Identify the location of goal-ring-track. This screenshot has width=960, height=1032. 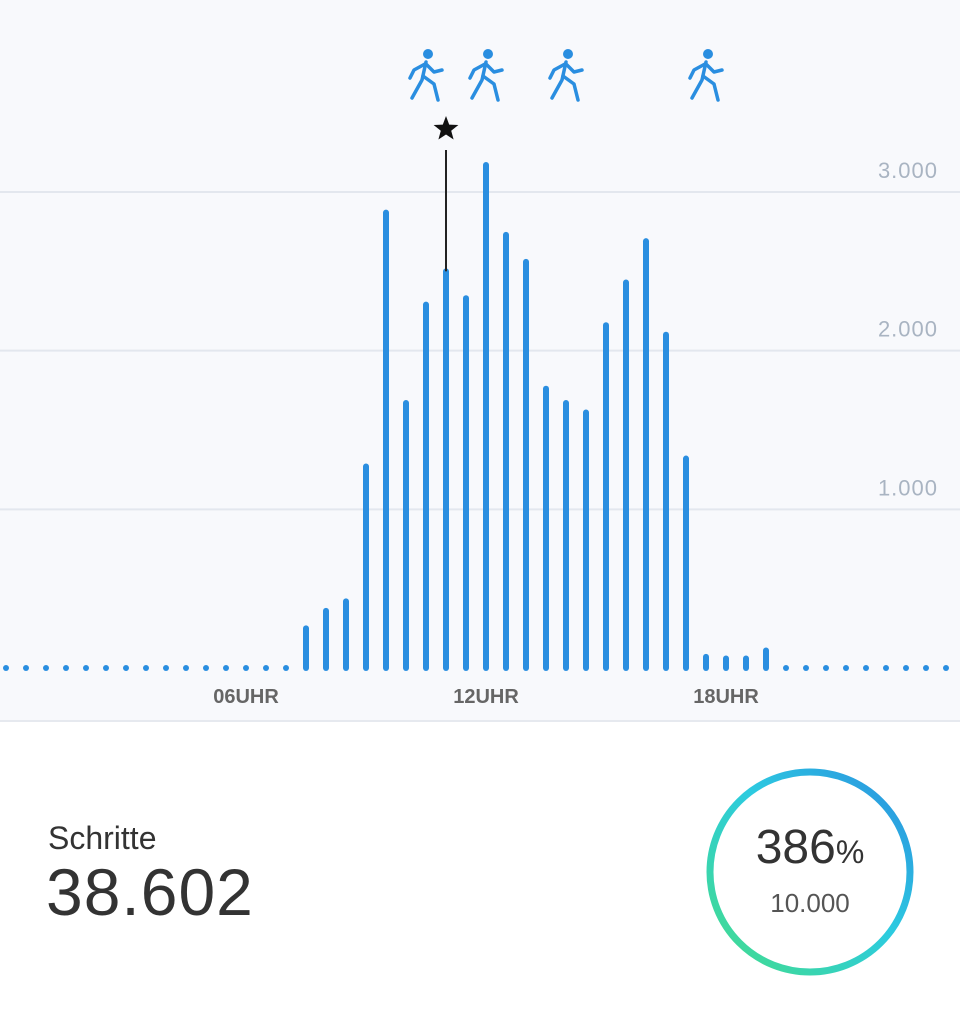
(810, 872).